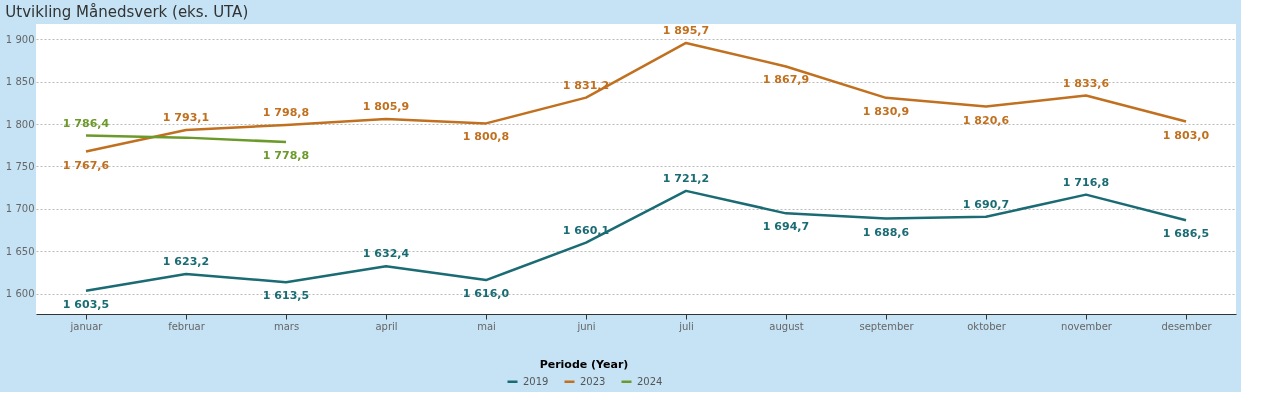  What do you see at coordinates (650, 381) in the screenshot?
I see `legend-label: 2024` at bounding box center [650, 381].